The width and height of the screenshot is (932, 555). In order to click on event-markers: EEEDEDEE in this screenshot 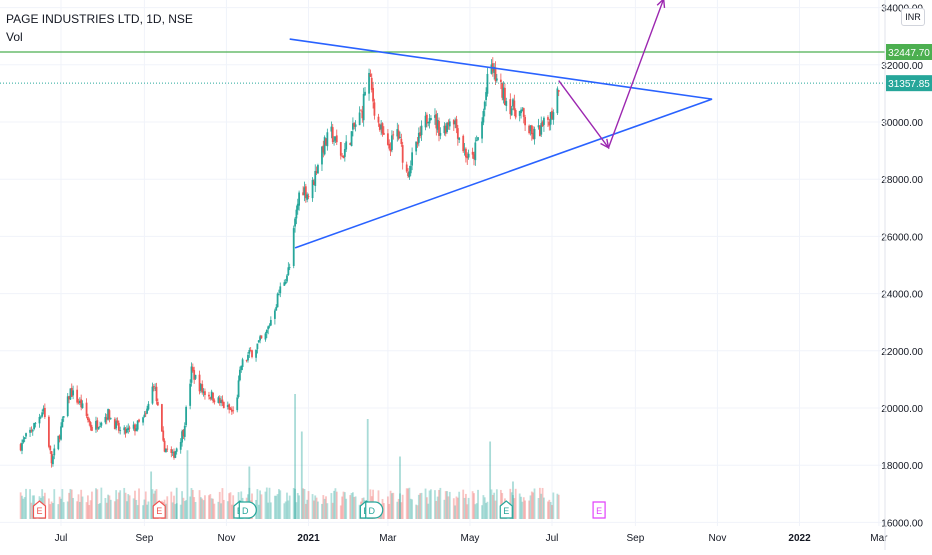, I will do `click(319, 509)`.